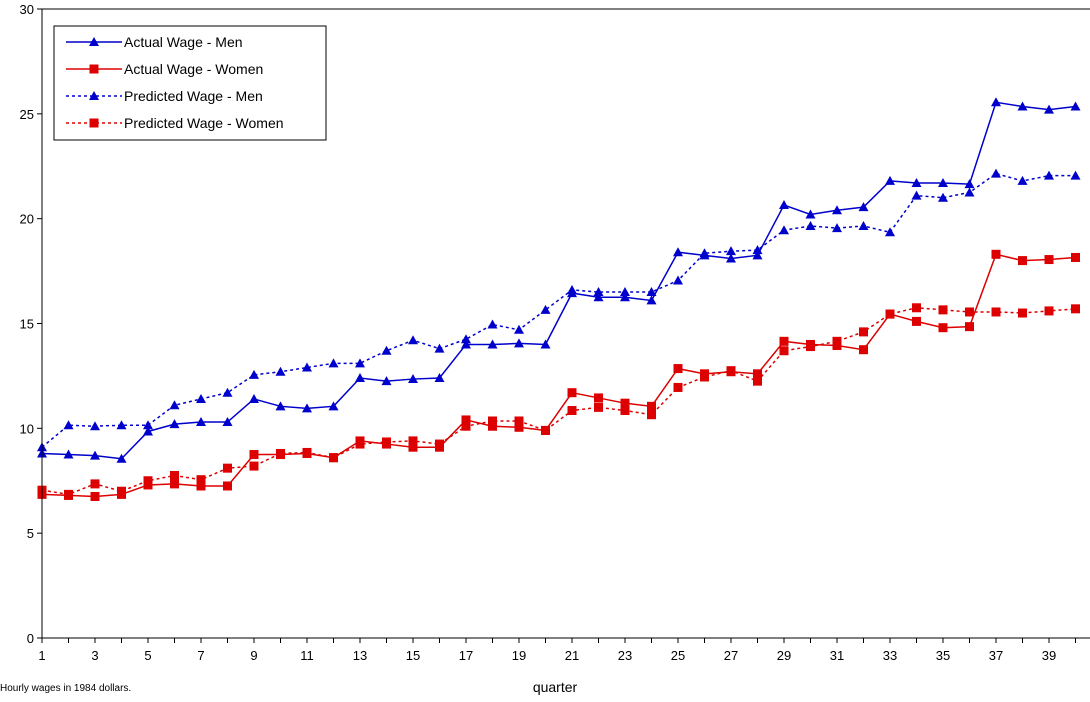  I want to click on y-tick-label: 15, so click(27, 324).